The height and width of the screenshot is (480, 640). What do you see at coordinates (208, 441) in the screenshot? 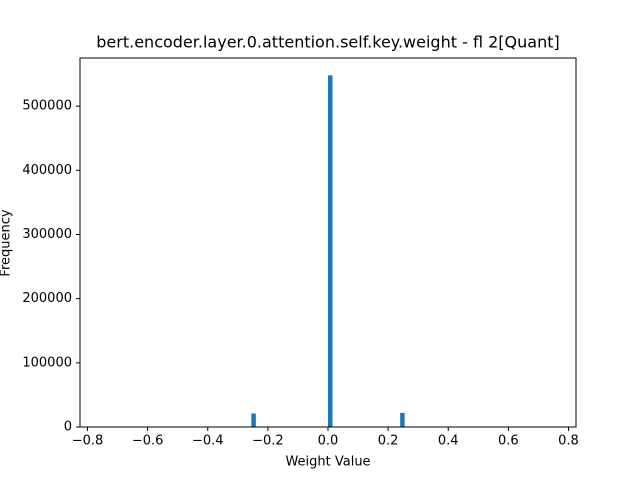
I see `x-tick-label: −0.4` at bounding box center [208, 441].